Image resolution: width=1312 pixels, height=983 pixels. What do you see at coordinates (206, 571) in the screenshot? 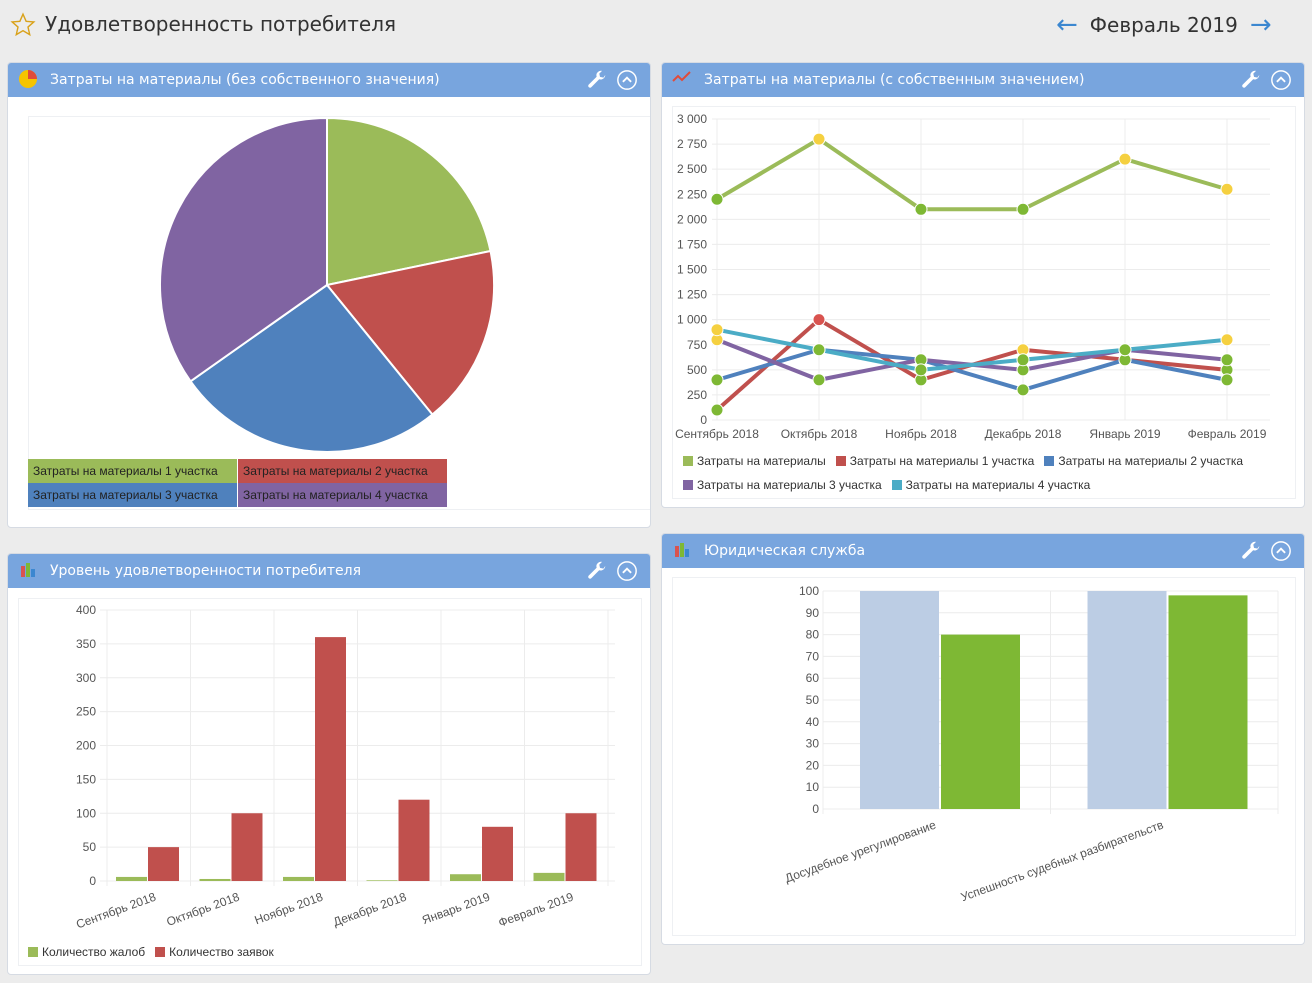
I see `panel-title: Уровень удовлетворенности потребителя` at bounding box center [206, 571].